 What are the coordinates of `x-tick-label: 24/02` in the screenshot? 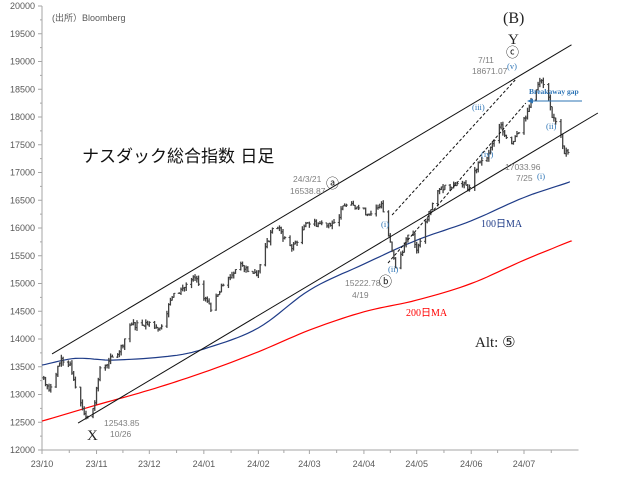 It's located at (258, 464).